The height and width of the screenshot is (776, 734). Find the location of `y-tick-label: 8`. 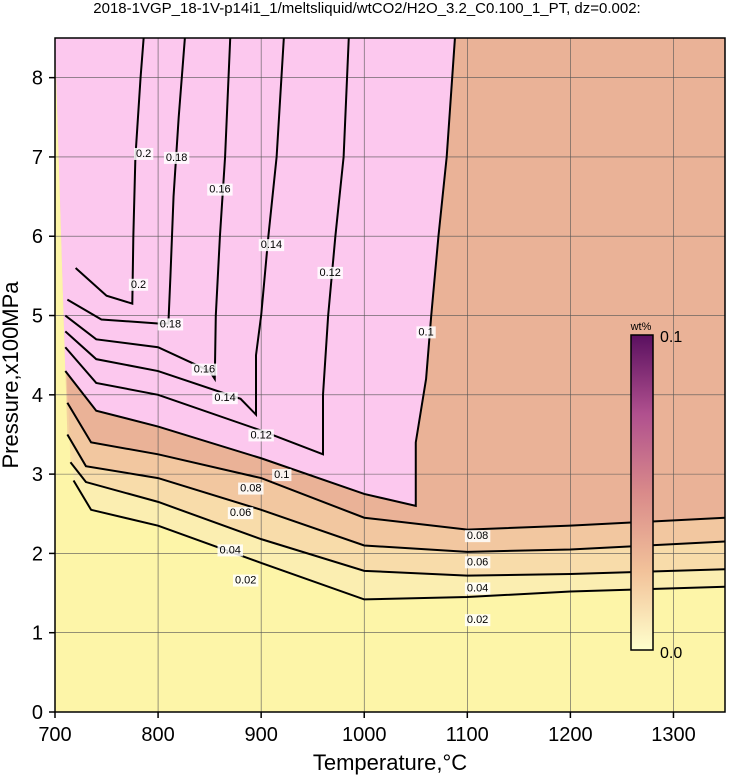

y-tick-label: 8 is located at coordinates (37, 79).